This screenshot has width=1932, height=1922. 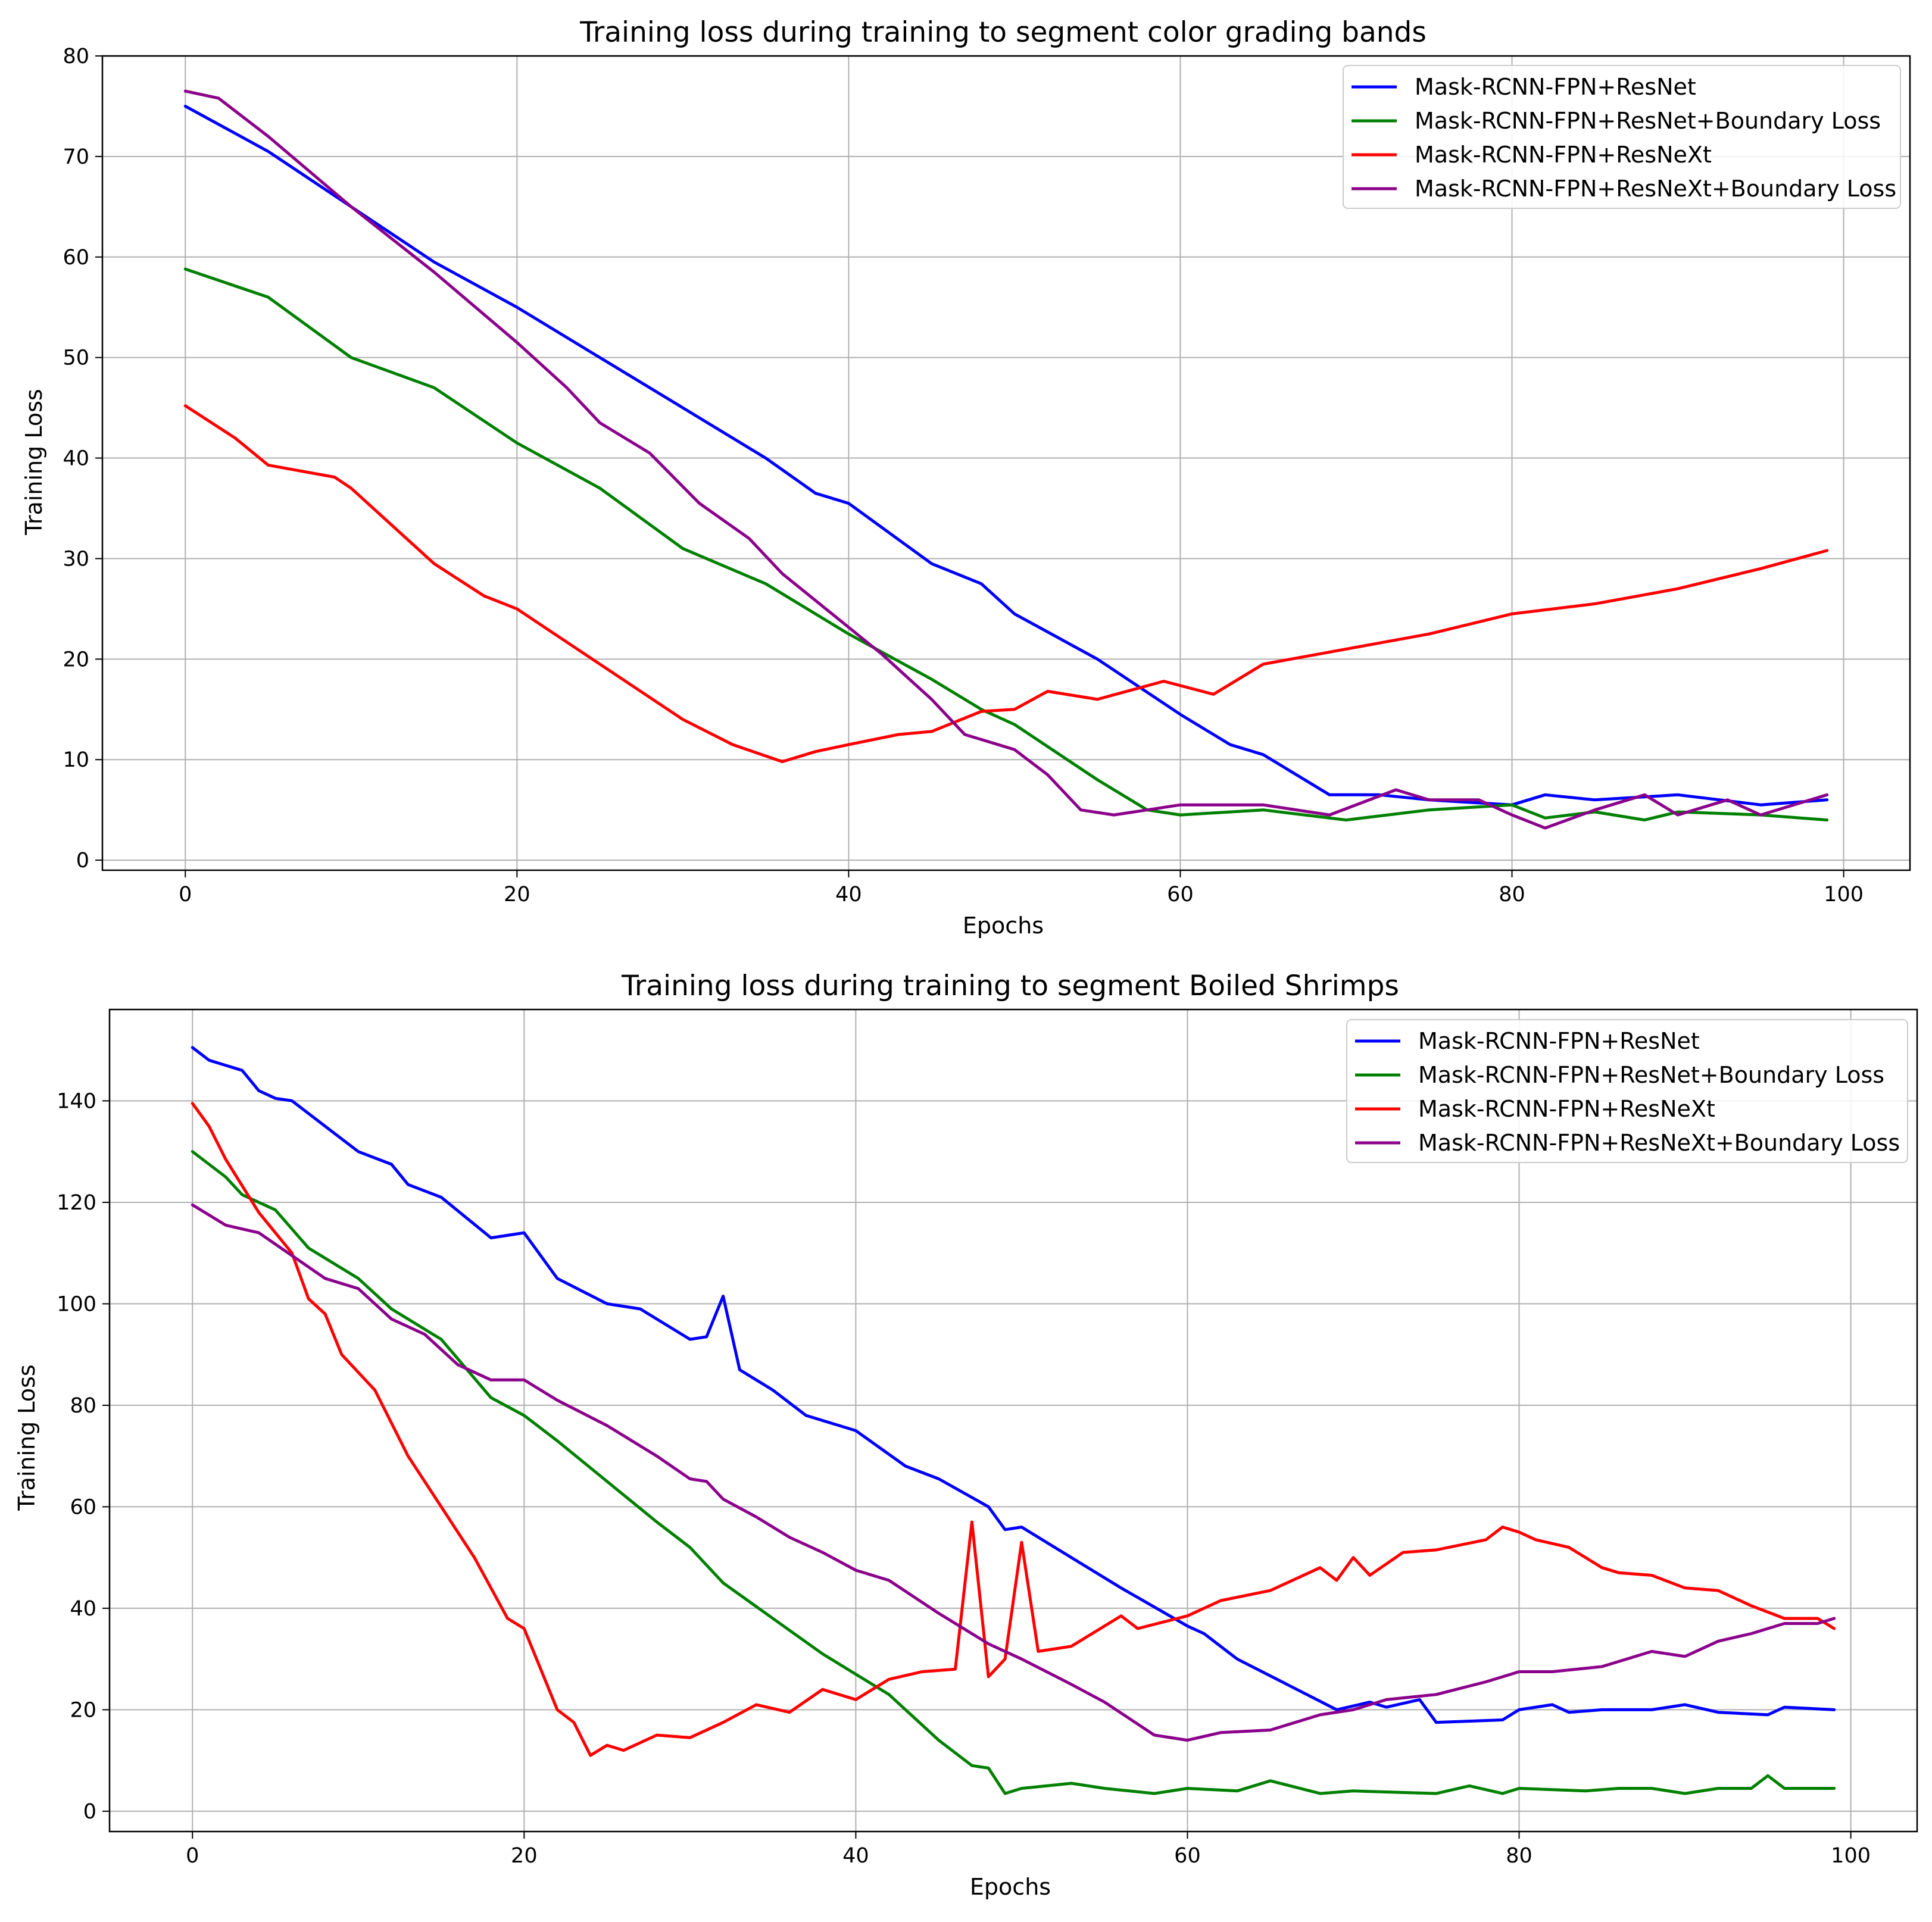 What do you see at coordinates (76, 157) in the screenshot?
I see `y-tick-label: 70` at bounding box center [76, 157].